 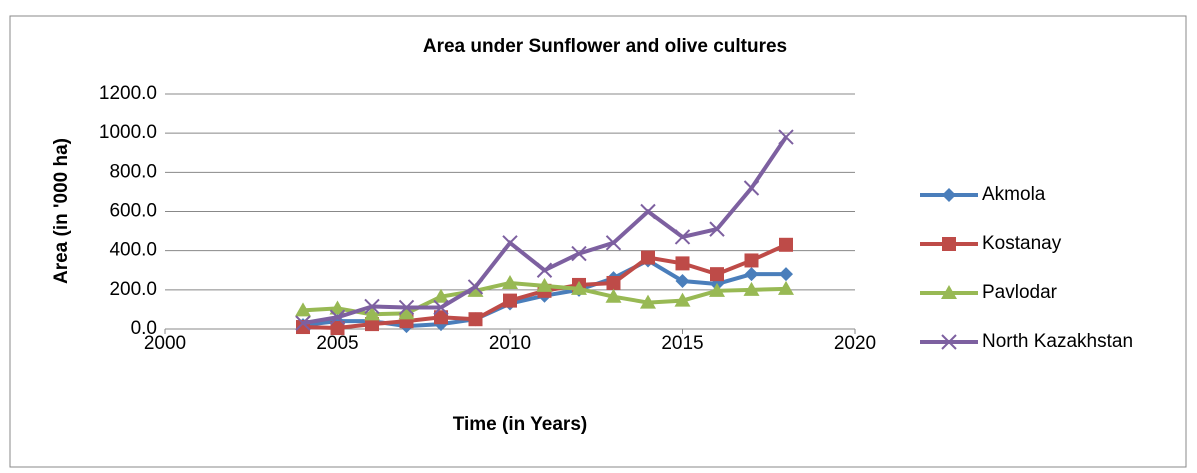 I want to click on y-tick-label: 400.0, so click(x=133, y=250).